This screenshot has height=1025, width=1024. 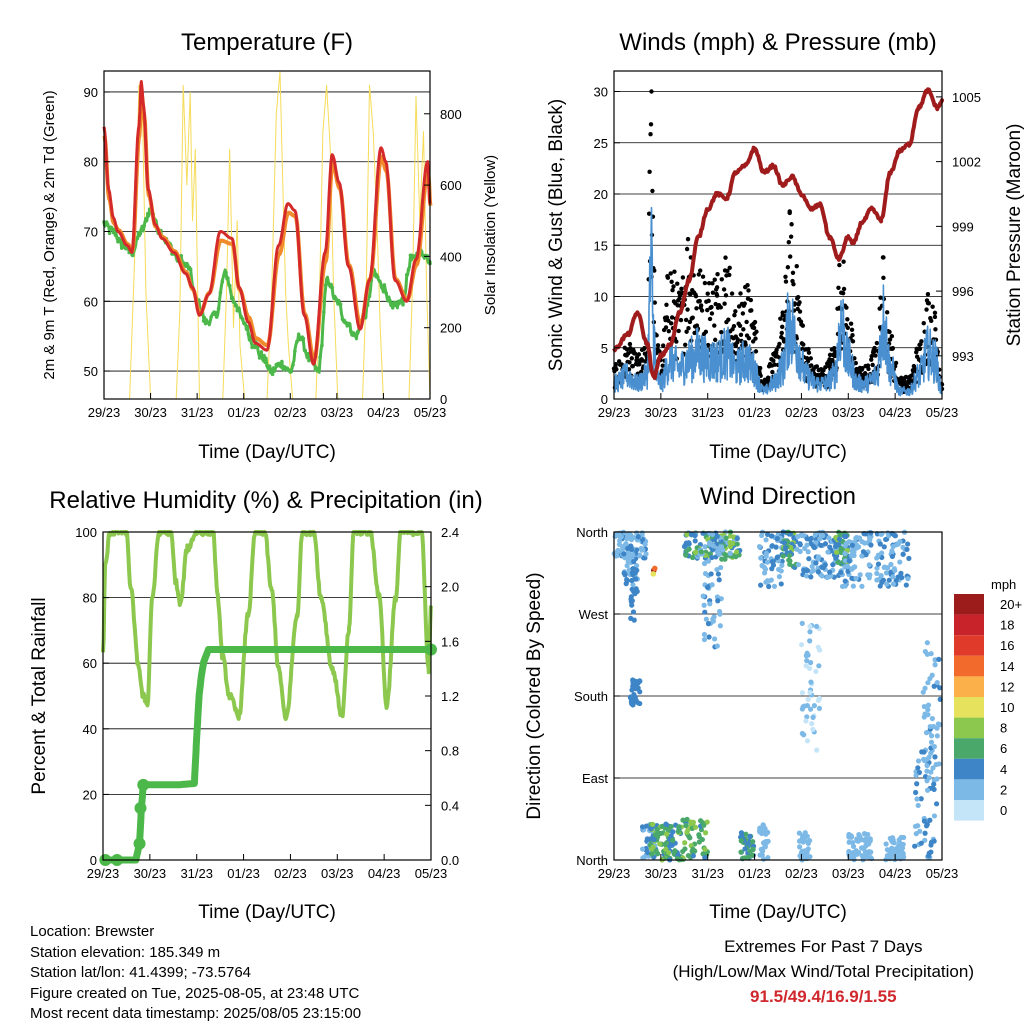 What do you see at coordinates (707, 873) in the screenshot?
I see `x-tick-label: 31/23` at bounding box center [707, 873].